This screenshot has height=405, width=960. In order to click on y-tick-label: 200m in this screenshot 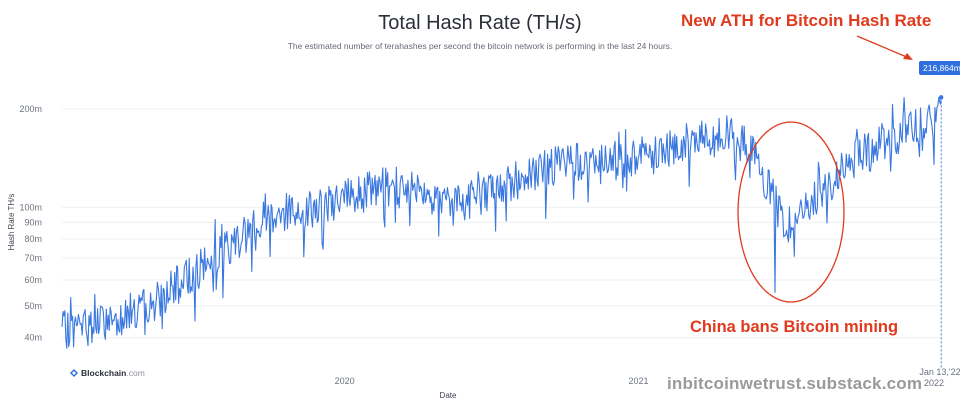, I will do `click(30, 109)`.